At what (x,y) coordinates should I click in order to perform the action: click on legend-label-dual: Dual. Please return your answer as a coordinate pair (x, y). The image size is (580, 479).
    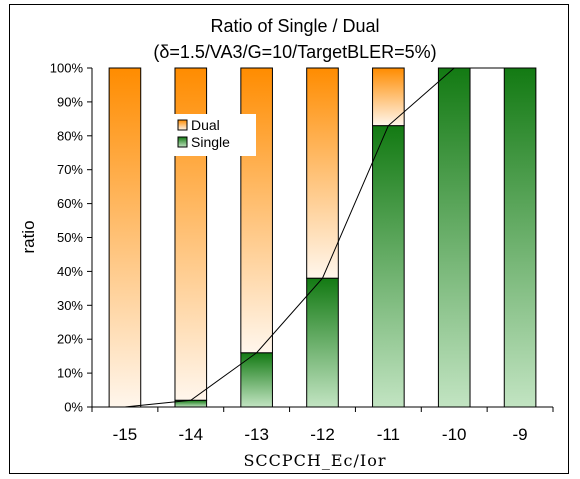
    Looking at the image, I should click on (205, 125).